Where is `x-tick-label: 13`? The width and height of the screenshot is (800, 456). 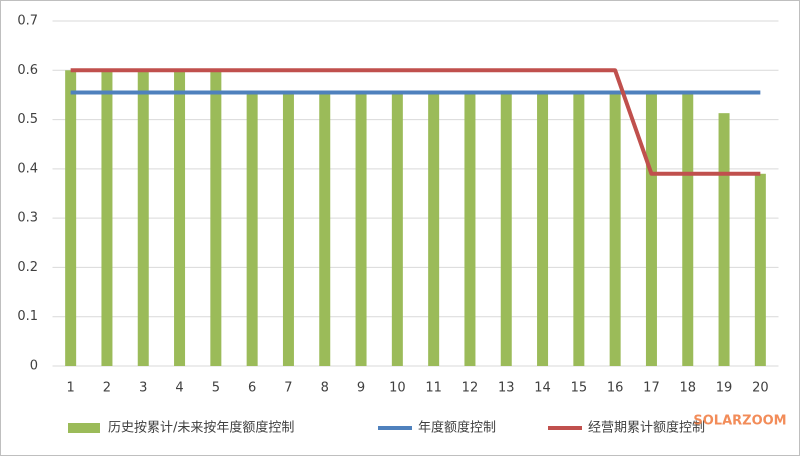
x-tick-label: 13 is located at coordinates (506, 388).